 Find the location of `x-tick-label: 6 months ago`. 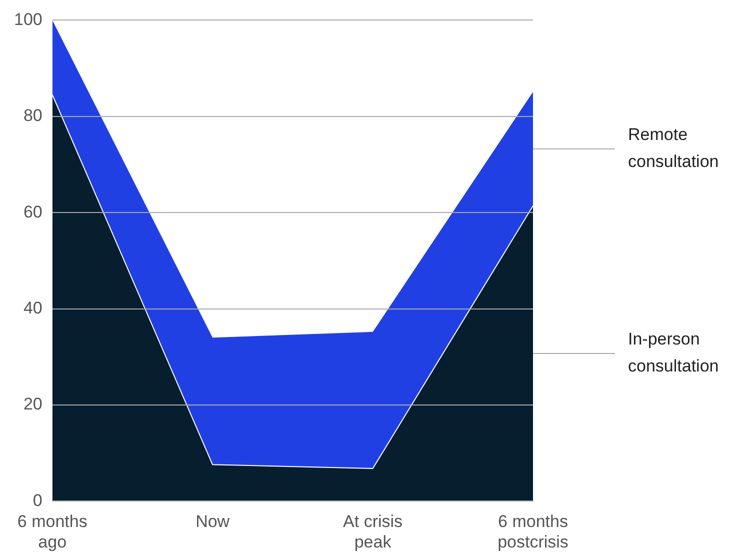

x-tick-label: 6 months ago is located at coordinates (52, 532).